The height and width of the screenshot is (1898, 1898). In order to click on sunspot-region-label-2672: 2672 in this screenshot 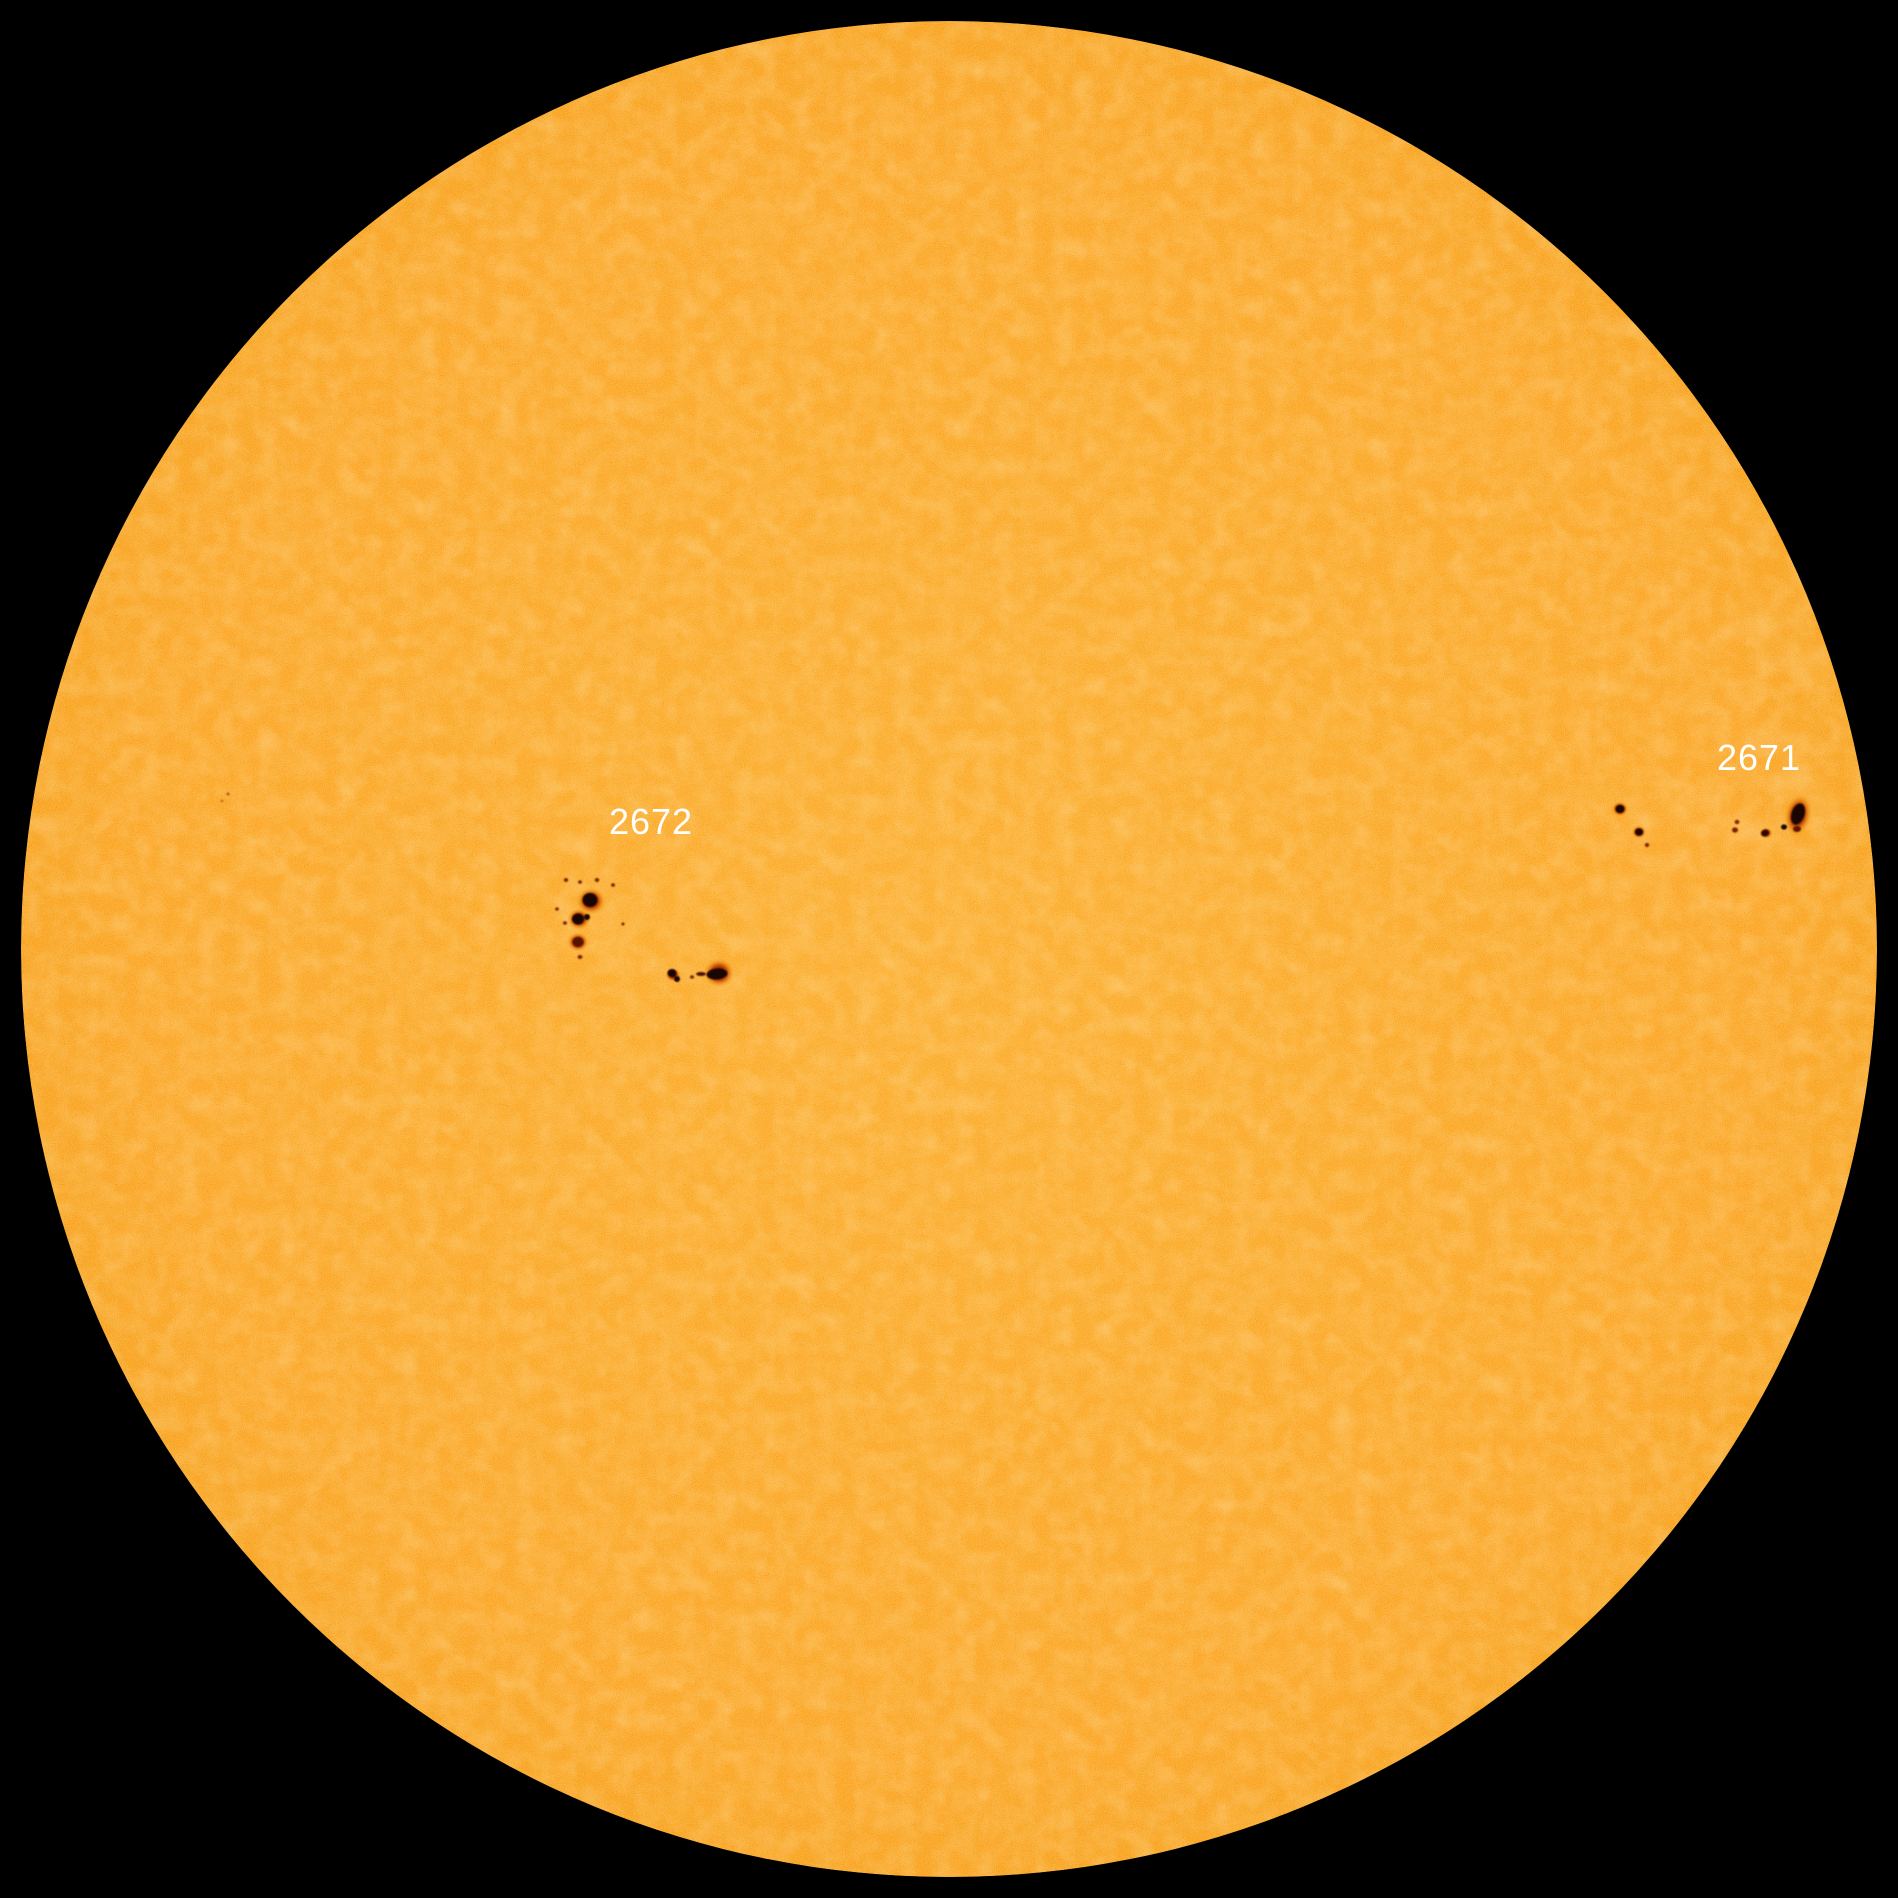, I will do `click(651, 821)`.